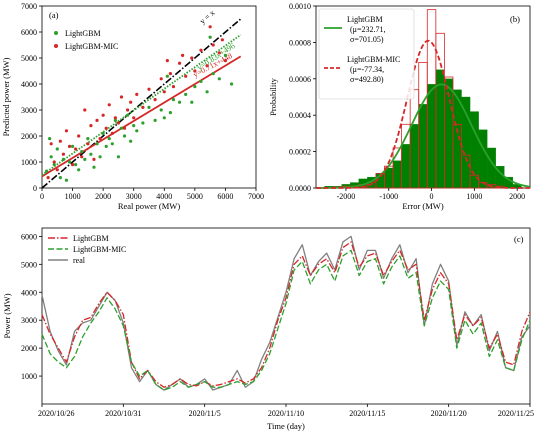  I want to click on legend-label-real: real, so click(79, 260).